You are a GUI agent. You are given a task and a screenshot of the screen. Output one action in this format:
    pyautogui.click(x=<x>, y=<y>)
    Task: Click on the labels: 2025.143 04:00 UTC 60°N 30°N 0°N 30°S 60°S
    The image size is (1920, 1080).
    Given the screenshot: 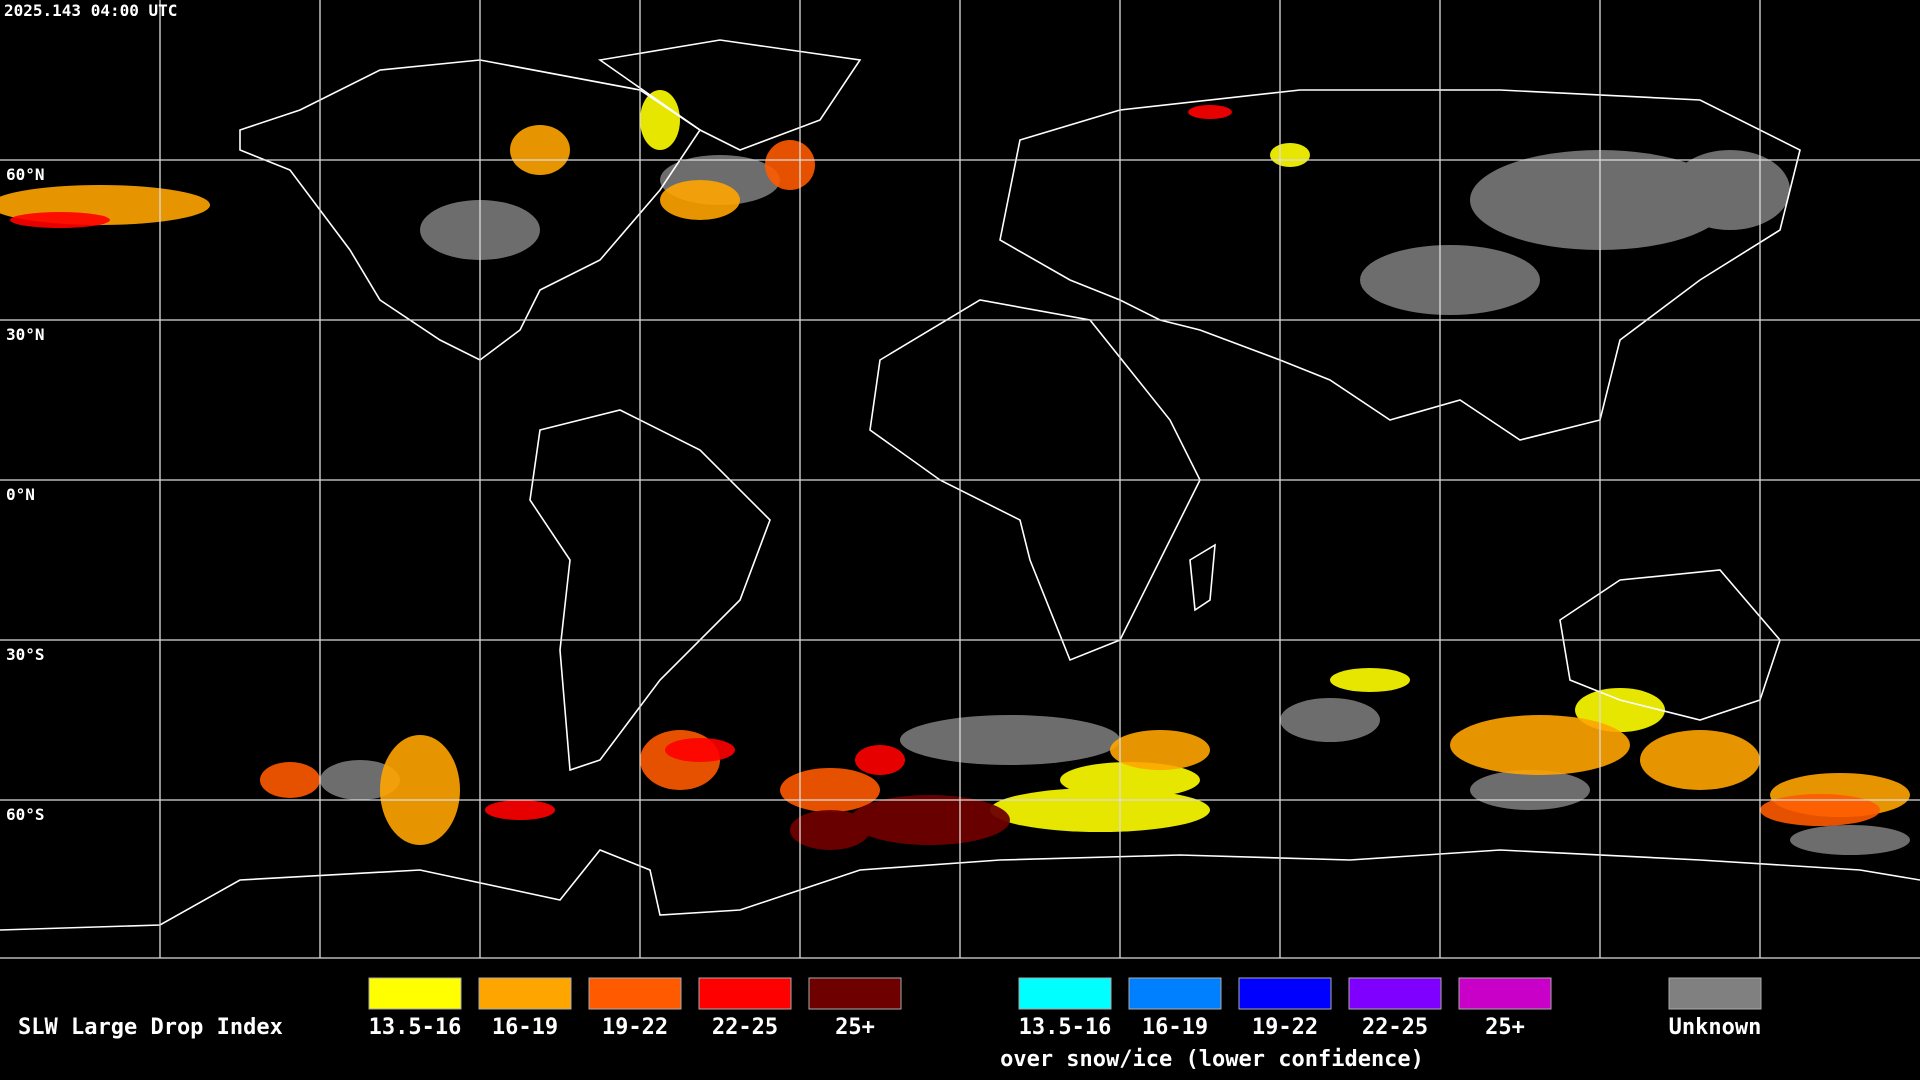 What is the action you would take?
    pyautogui.click(x=90, y=412)
    